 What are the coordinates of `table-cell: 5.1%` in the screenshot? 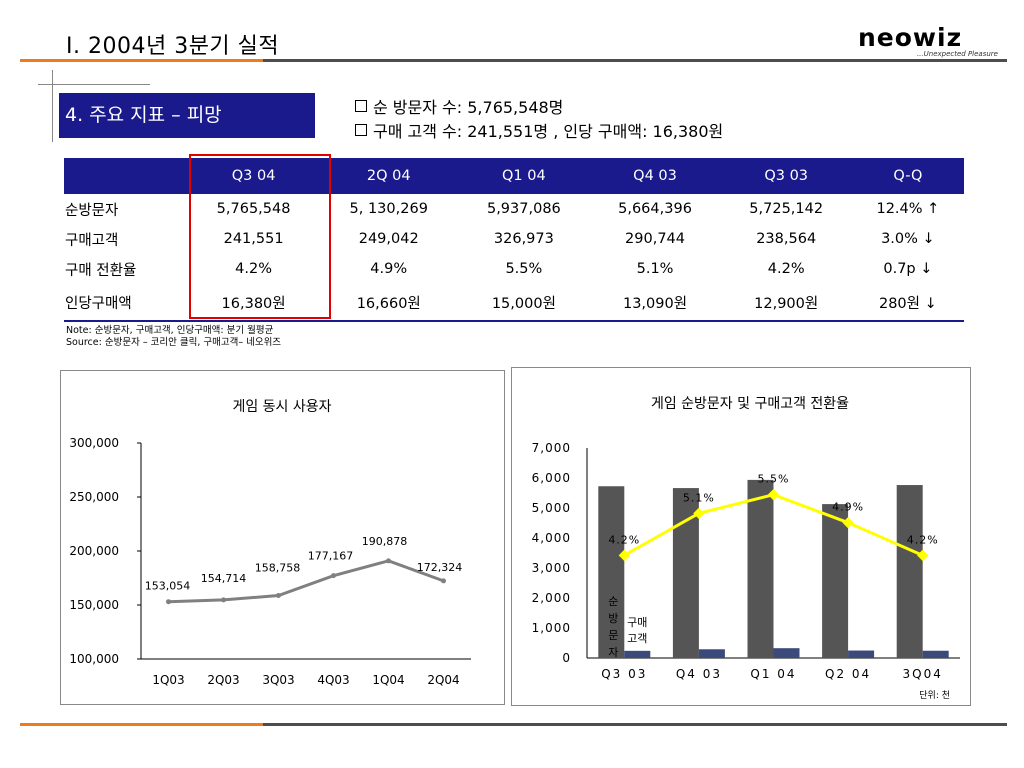 It's located at (655, 269).